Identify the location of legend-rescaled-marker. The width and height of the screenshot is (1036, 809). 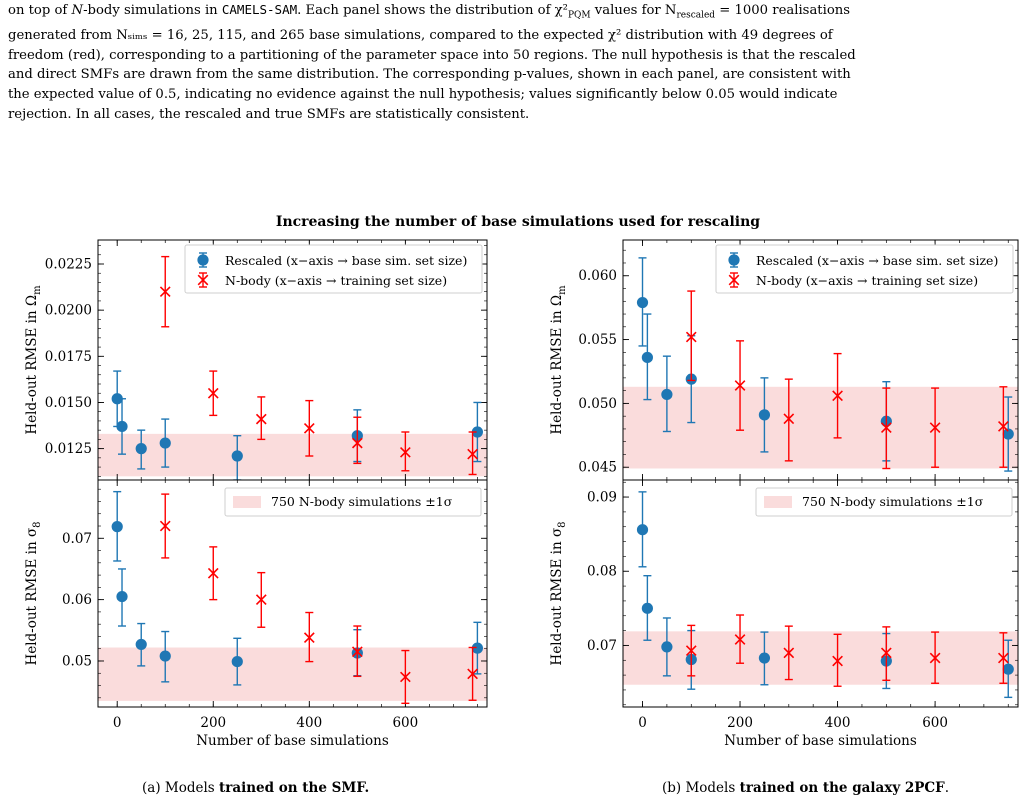
(203, 260).